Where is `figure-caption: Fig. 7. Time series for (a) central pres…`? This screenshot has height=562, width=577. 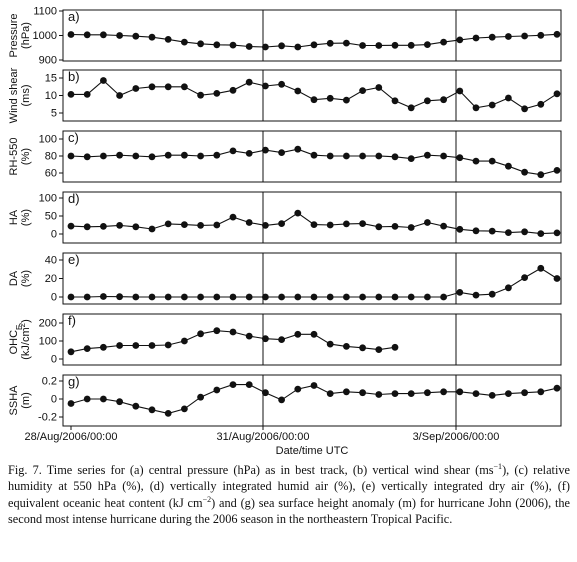 figure-caption: Fig. 7. Time series for (a) central pres… is located at coordinates (289, 494).